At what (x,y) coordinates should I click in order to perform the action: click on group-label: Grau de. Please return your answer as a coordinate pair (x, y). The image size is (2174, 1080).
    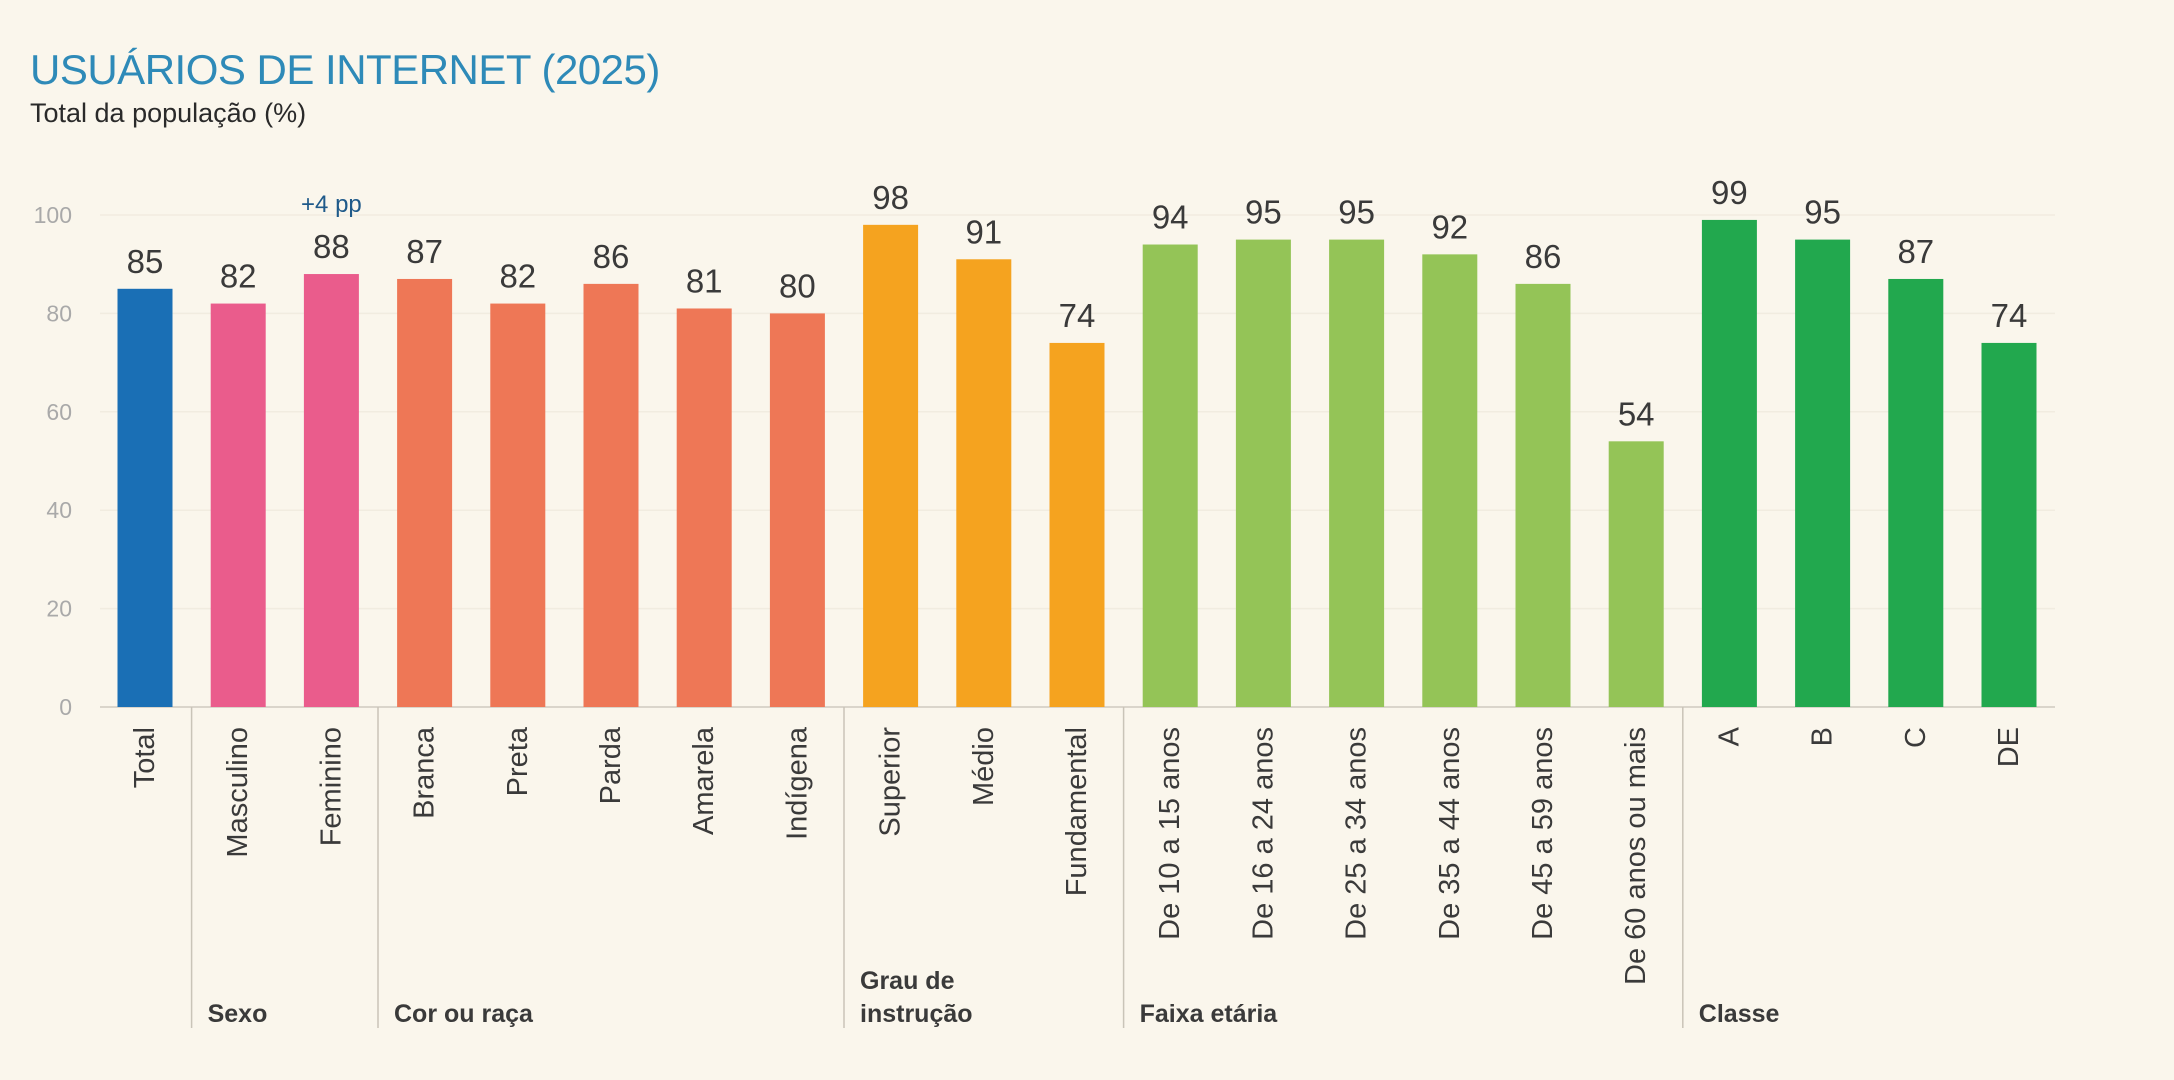
    Looking at the image, I should click on (907, 981).